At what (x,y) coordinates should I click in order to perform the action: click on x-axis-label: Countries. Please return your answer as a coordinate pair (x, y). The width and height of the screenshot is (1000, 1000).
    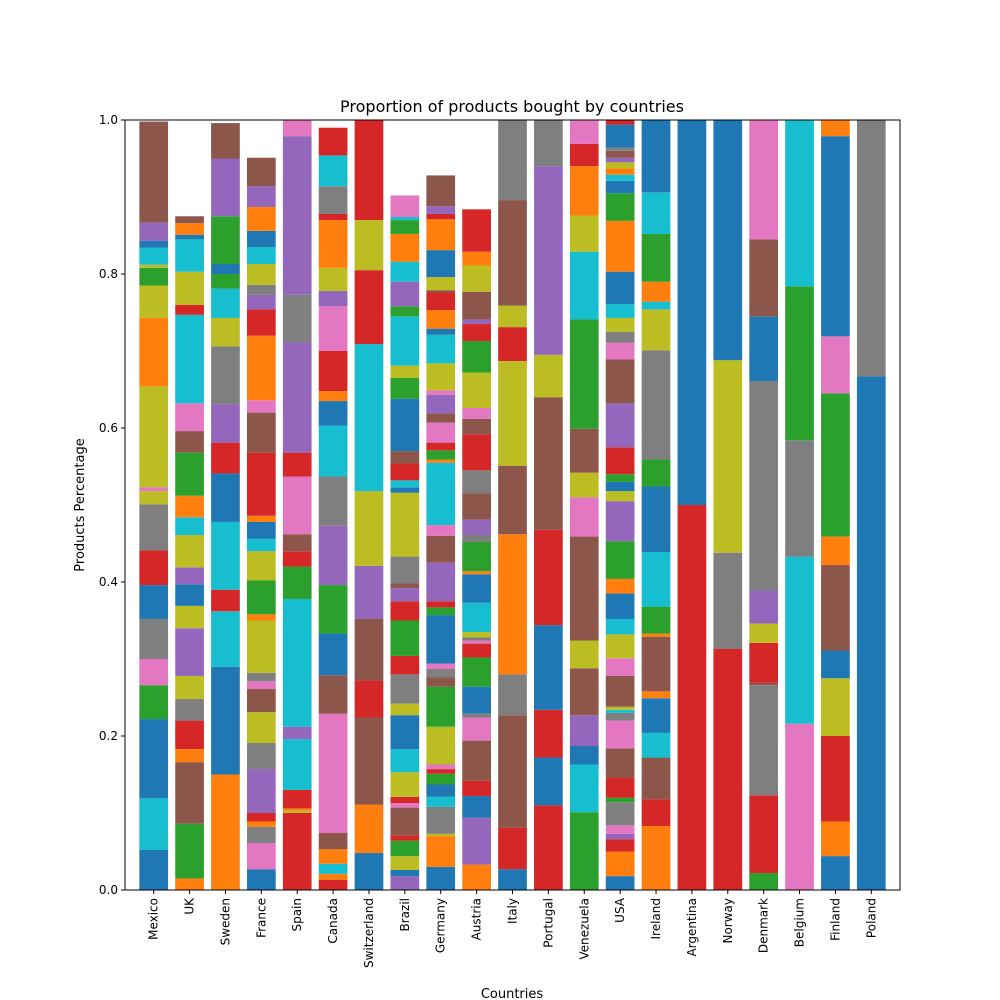
    Looking at the image, I should click on (512, 993).